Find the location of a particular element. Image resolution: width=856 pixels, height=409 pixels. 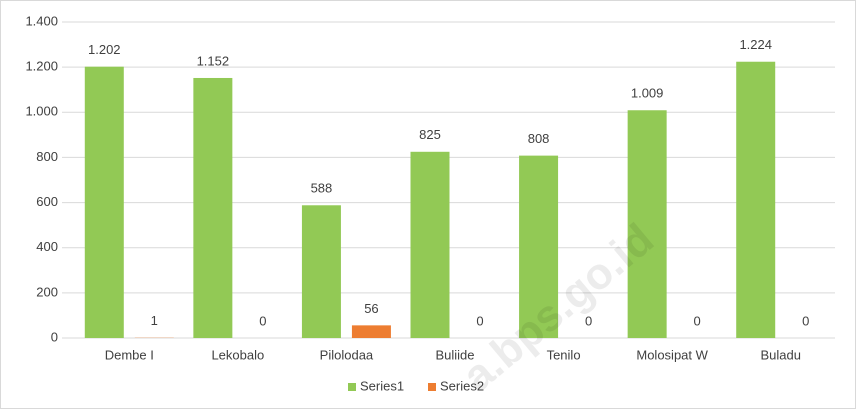

x-tick-label: Buliide is located at coordinates (454, 354).